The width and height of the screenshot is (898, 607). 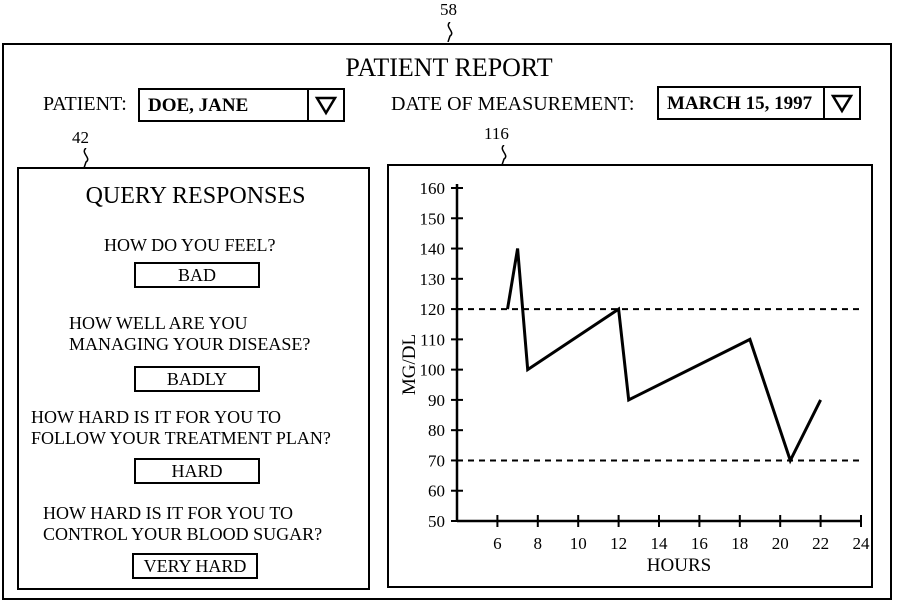 What do you see at coordinates (436, 521) in the screenshot?
I see `y-tick-label: 50` at bounding box center [436, 521].